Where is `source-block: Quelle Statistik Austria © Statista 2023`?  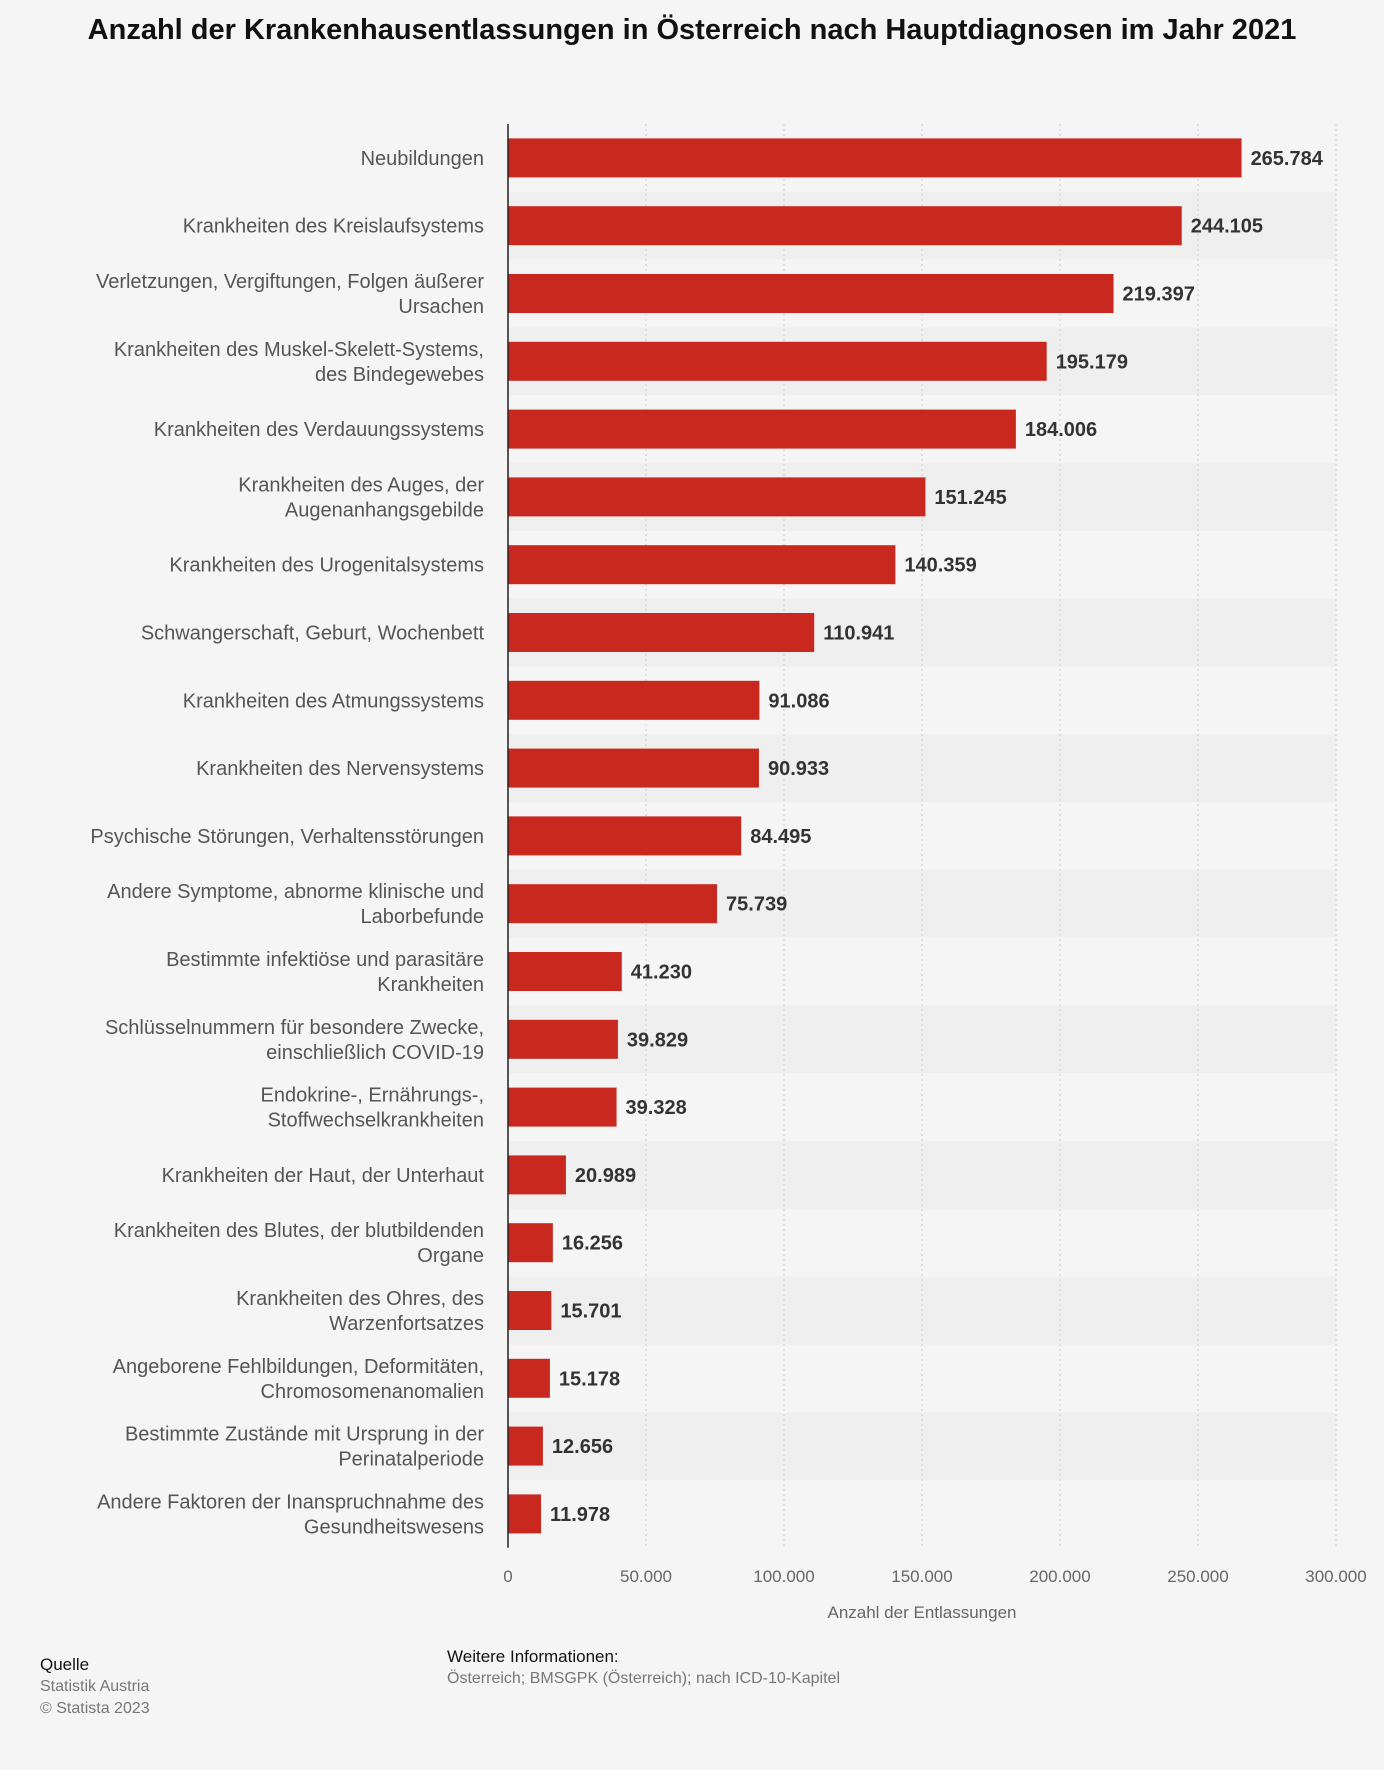 source-block: Quelle Statistik Austria © Statista 2023 is located at coordinates (95, 1687).